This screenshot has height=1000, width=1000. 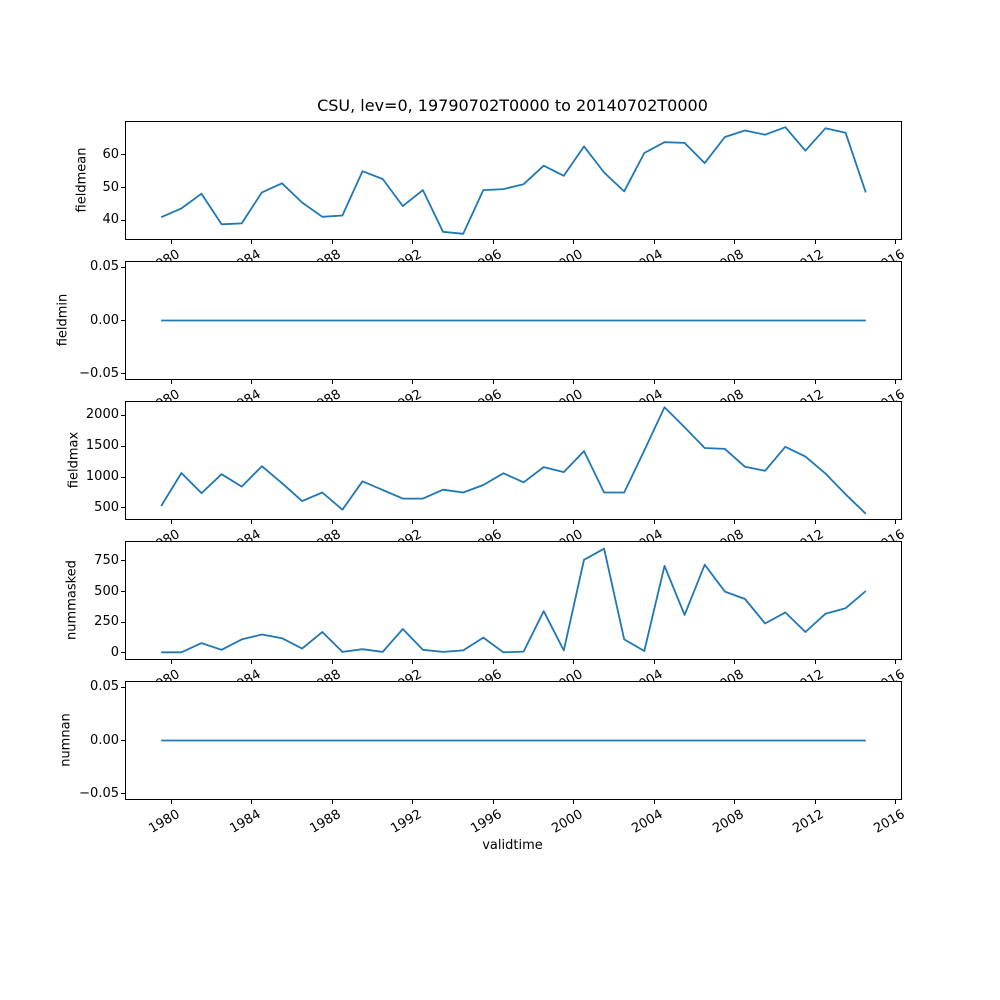 I want to click on y-tick-label: 40, so click(x=110, y=220).